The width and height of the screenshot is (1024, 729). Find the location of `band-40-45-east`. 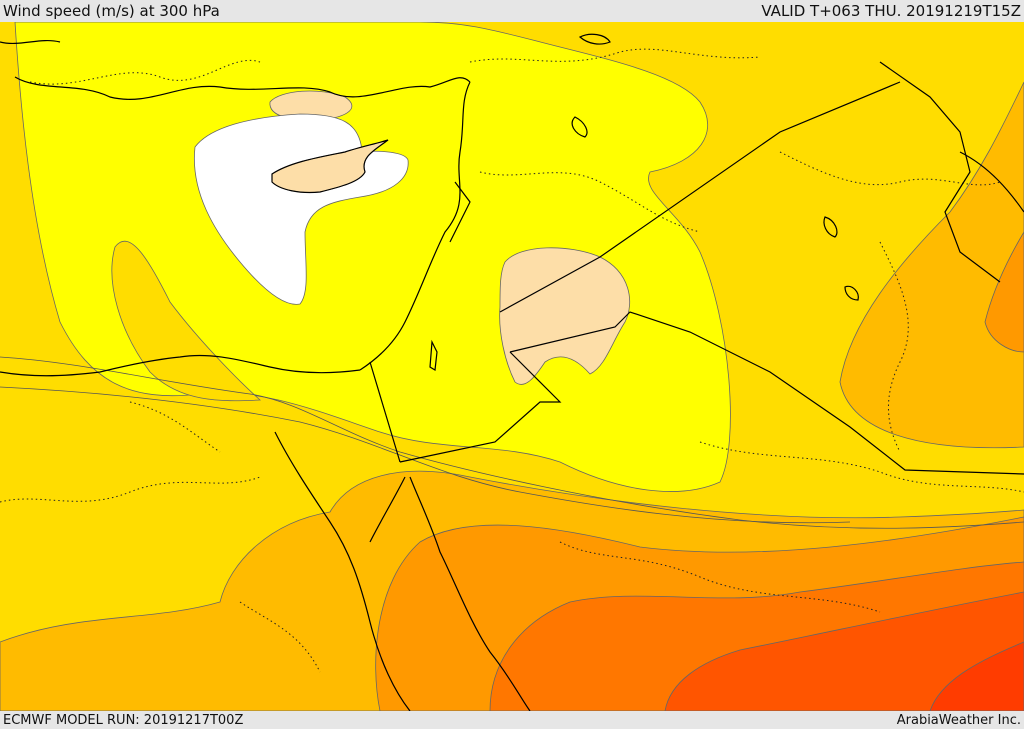

band-40-45-east is located at coordinates (931, 265).